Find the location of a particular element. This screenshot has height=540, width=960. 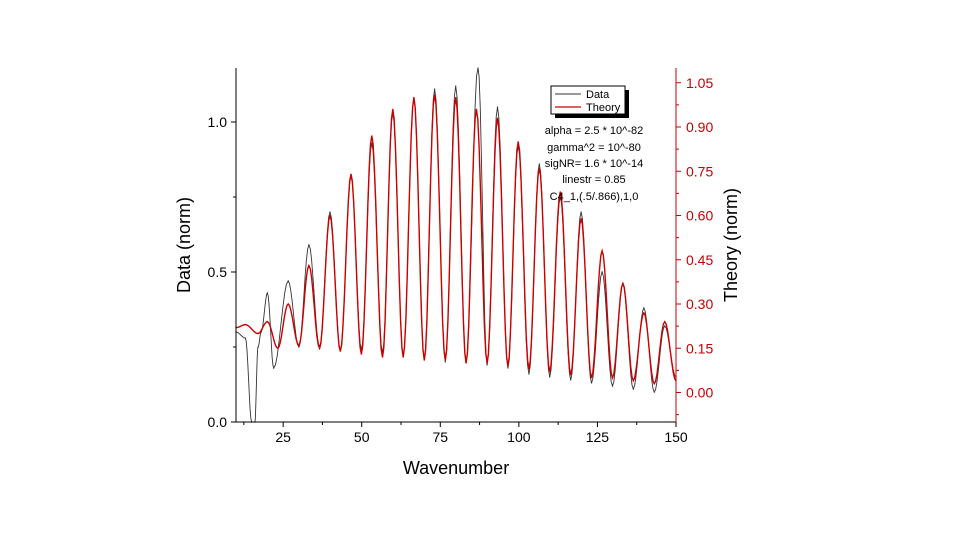

y-right-axis-title: Theory (norm) is located at coordinates (731, 245).